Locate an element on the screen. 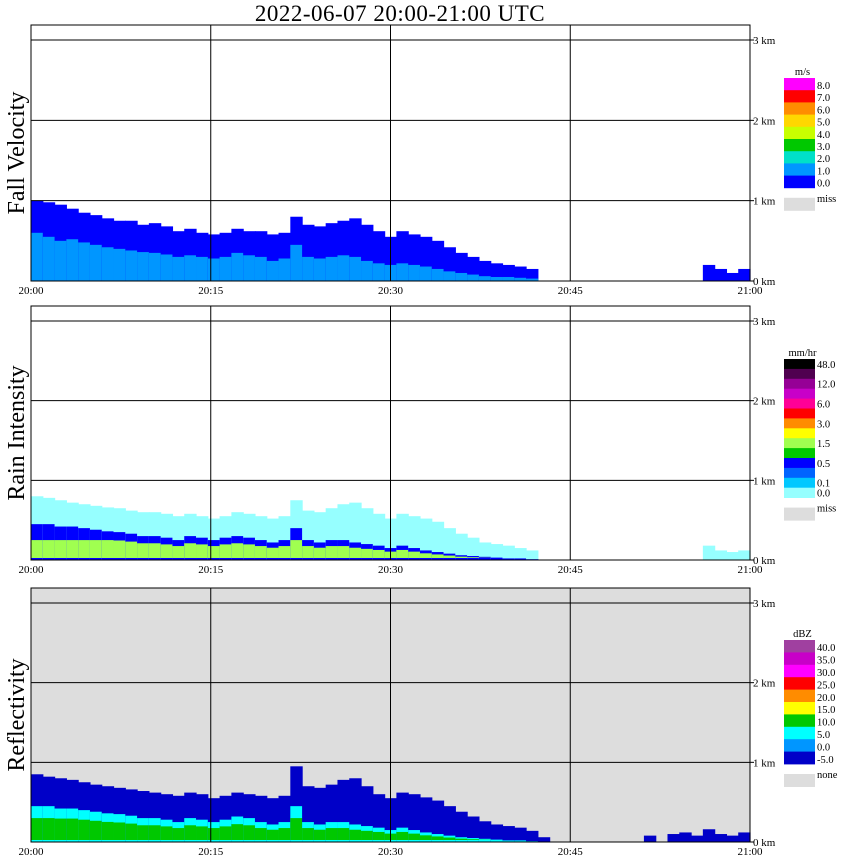 The width and height of the screenshot is (850, 868). ytick-fall-velocity-2: 3 km is located at coordinates (764, 41).